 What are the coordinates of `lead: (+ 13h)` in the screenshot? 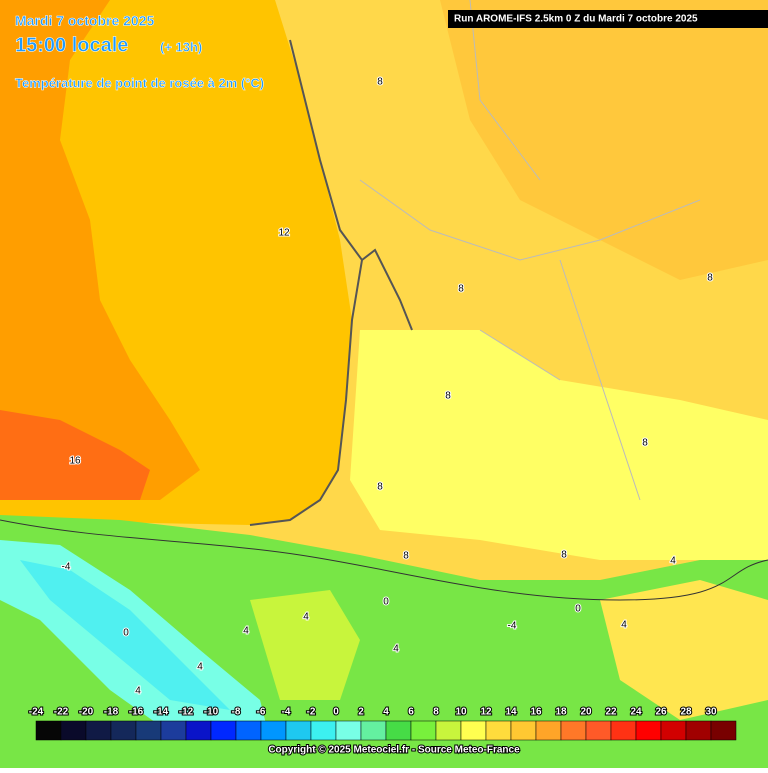 It's located at (181, 46).